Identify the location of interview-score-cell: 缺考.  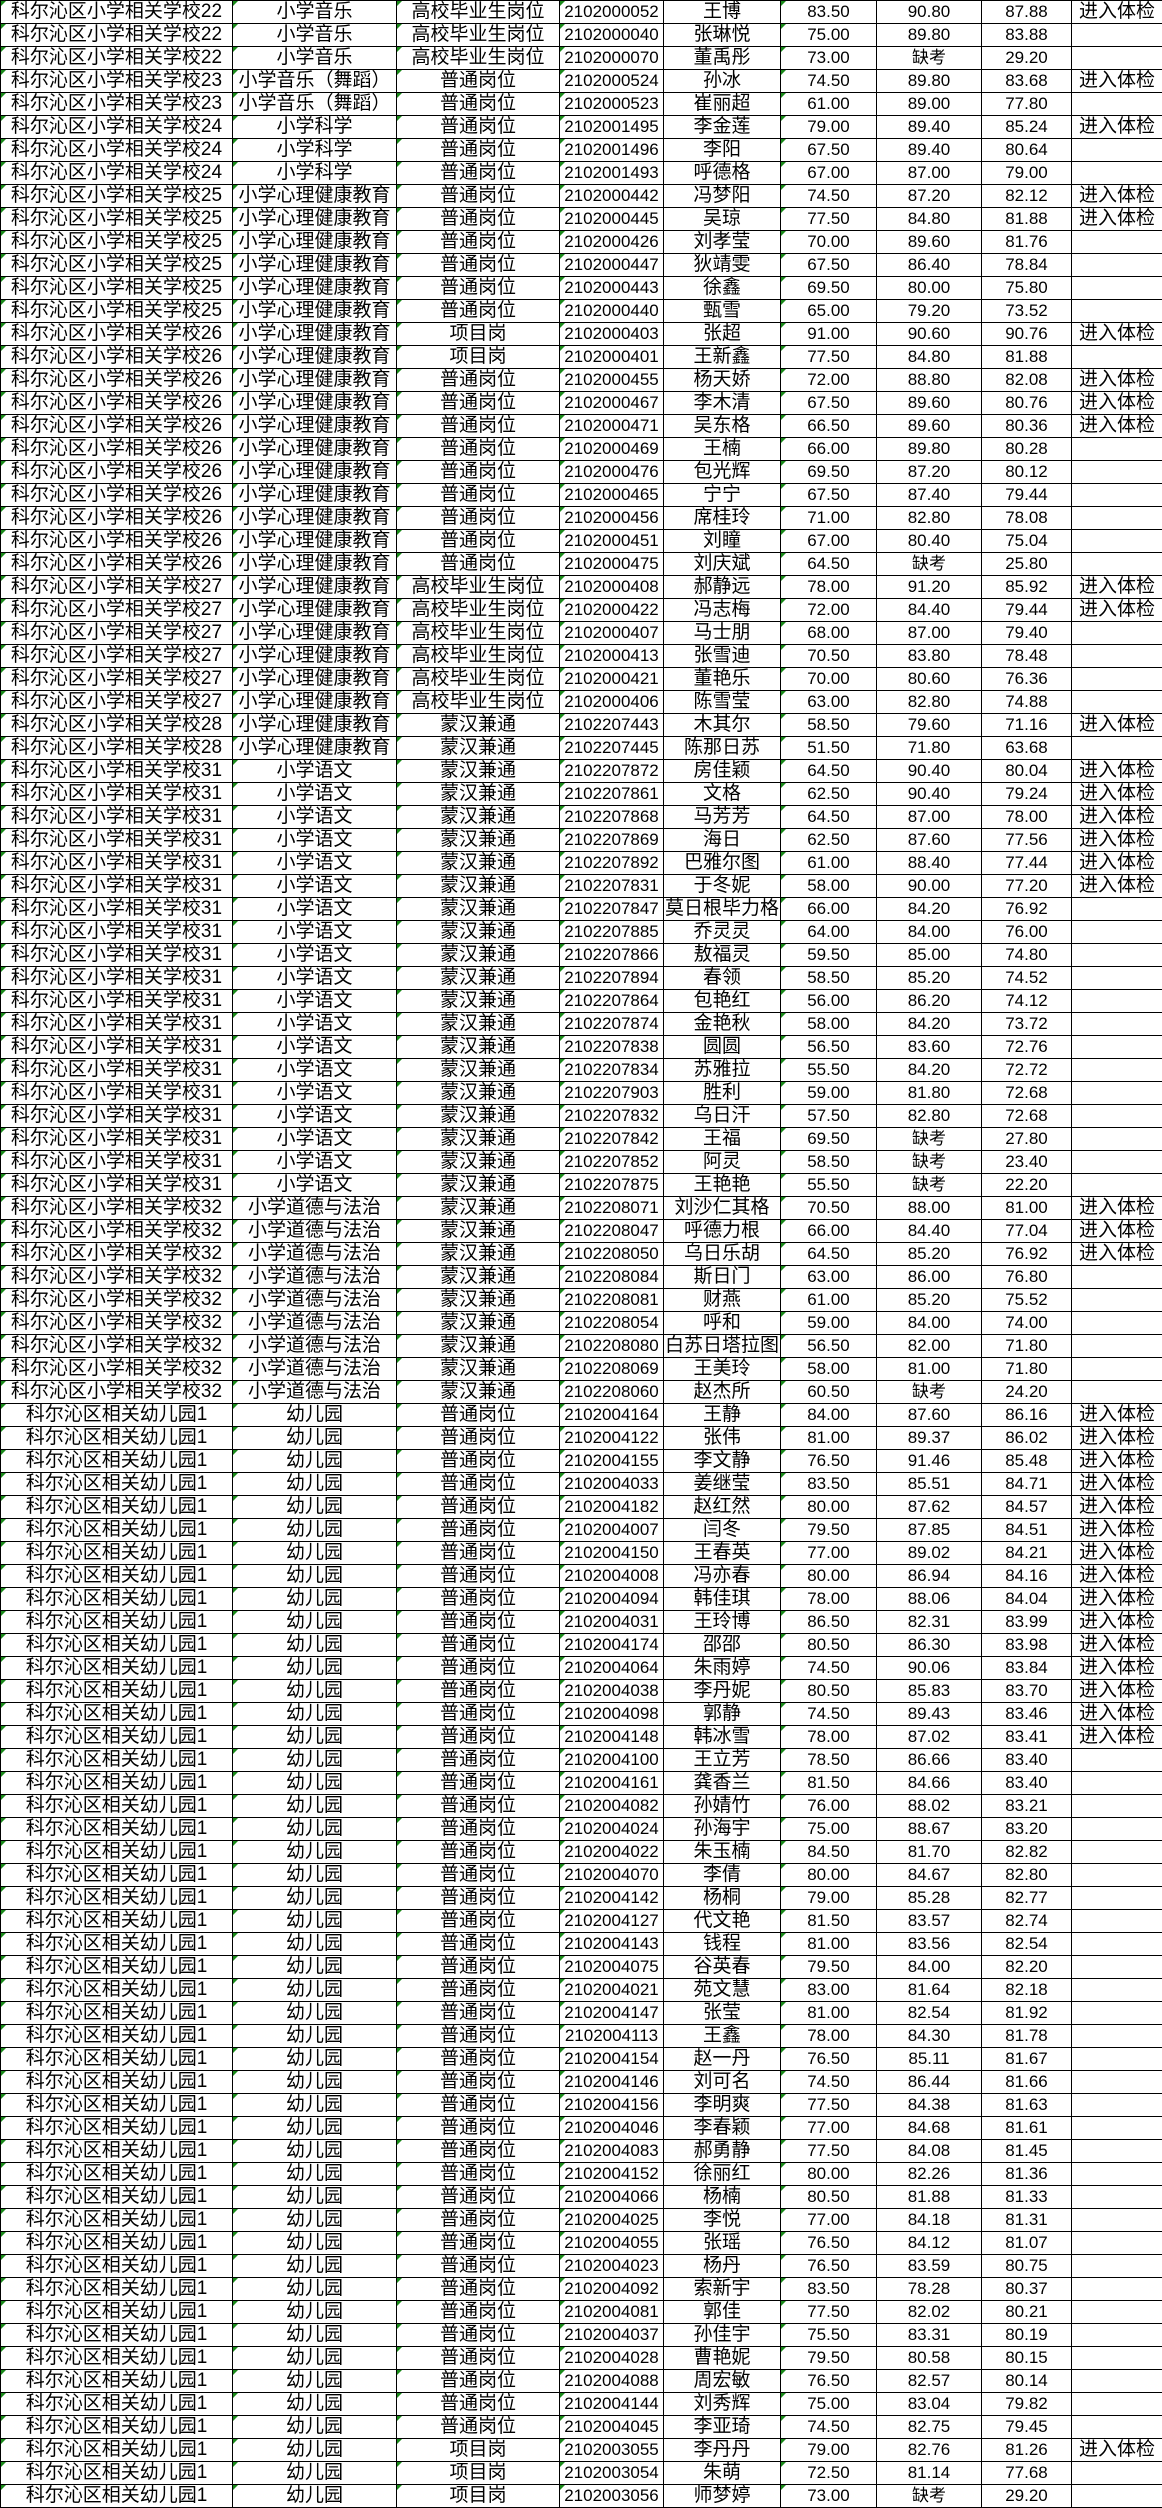
(929, 1185).